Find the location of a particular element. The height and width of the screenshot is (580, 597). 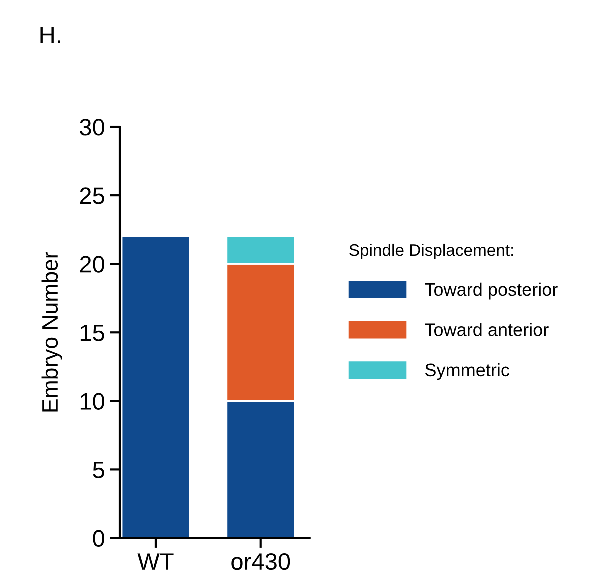

legend-label: Symmetric is located at coordinates (468, 371).